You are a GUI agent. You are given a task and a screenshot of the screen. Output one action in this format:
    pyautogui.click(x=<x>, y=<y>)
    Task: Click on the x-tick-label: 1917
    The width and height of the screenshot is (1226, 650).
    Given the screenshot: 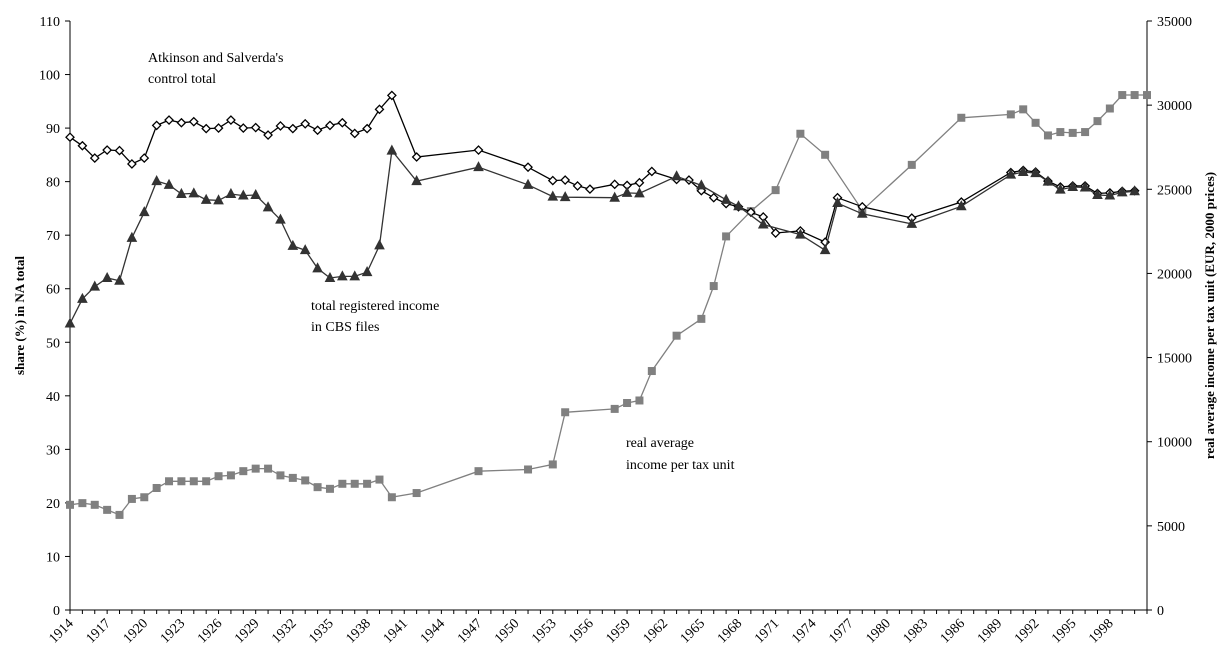 What is the action you would take?
    pyautogui.click(x=99, y=631)
    